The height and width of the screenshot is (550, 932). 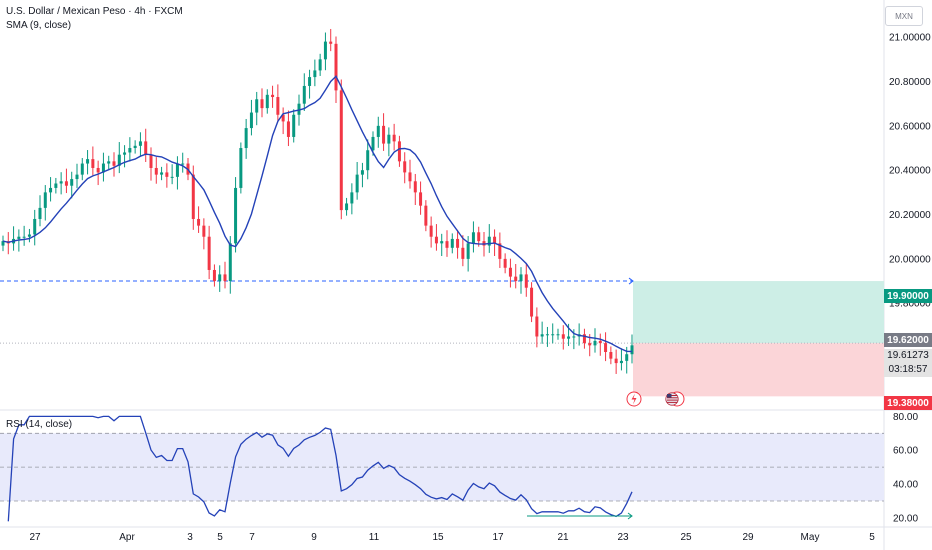 I want to click on target-price-tag: 19.90000, so click(x=908, y=296).